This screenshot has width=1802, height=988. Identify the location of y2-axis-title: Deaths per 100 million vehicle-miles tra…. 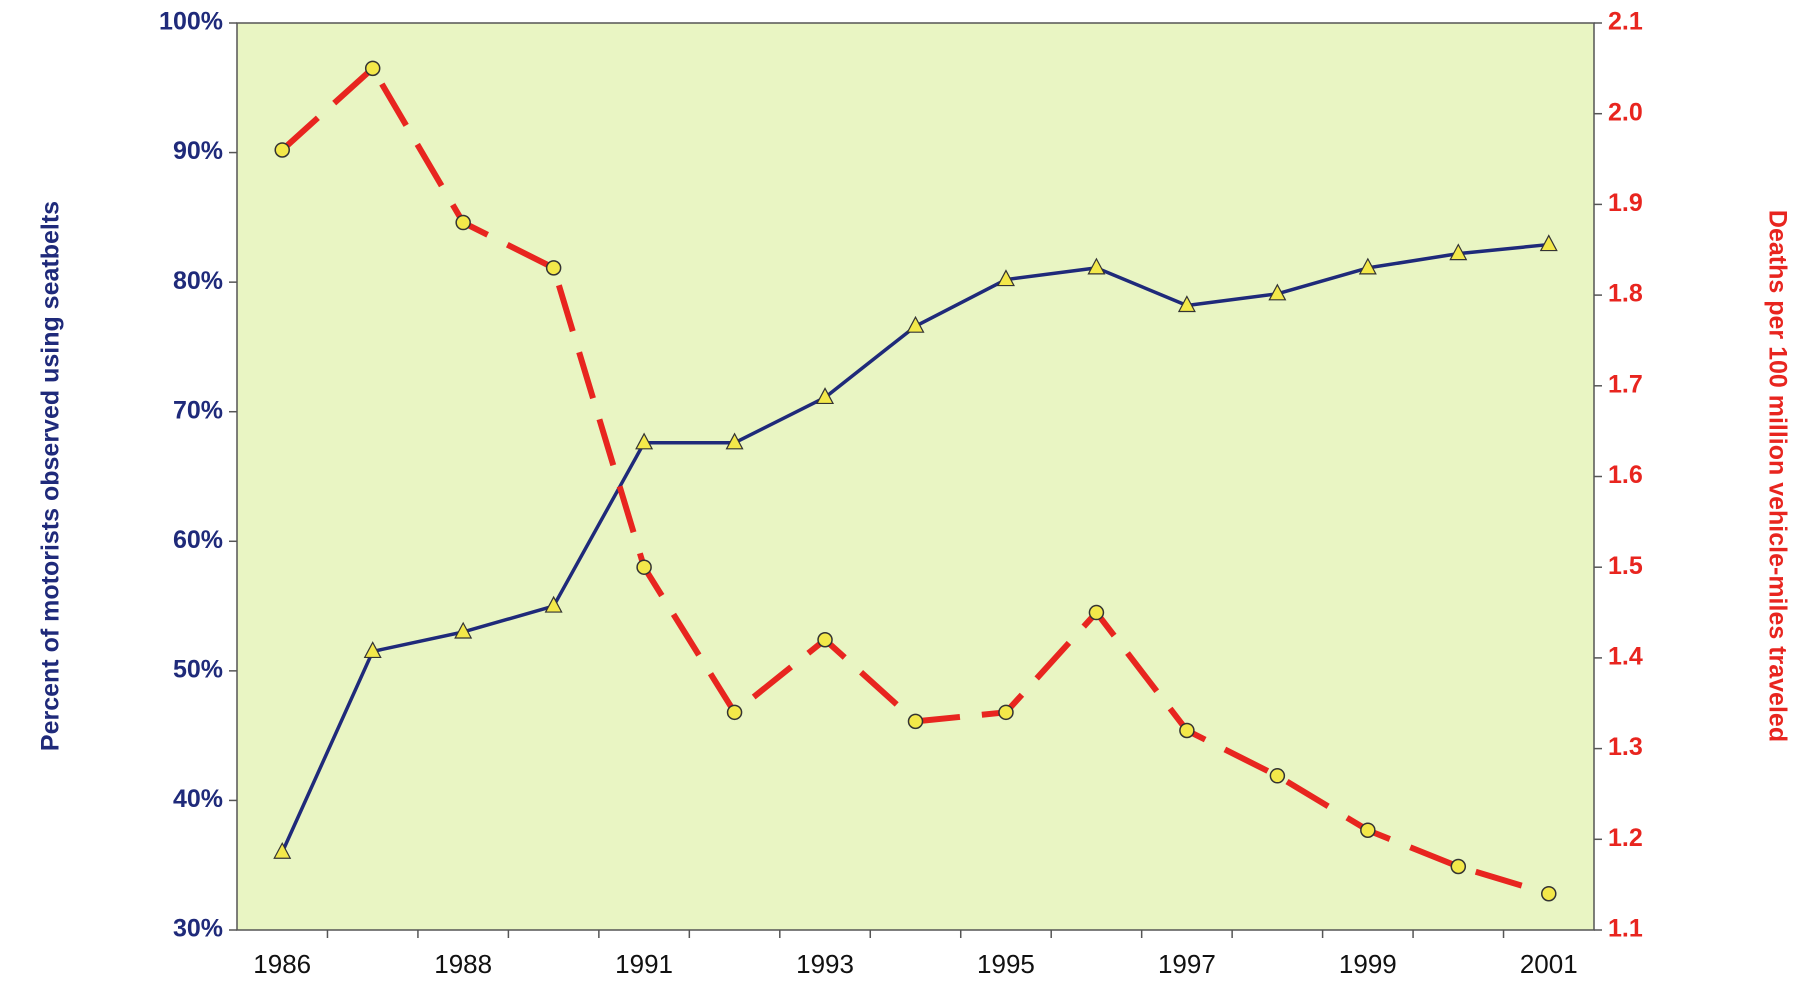
(1777, 476).